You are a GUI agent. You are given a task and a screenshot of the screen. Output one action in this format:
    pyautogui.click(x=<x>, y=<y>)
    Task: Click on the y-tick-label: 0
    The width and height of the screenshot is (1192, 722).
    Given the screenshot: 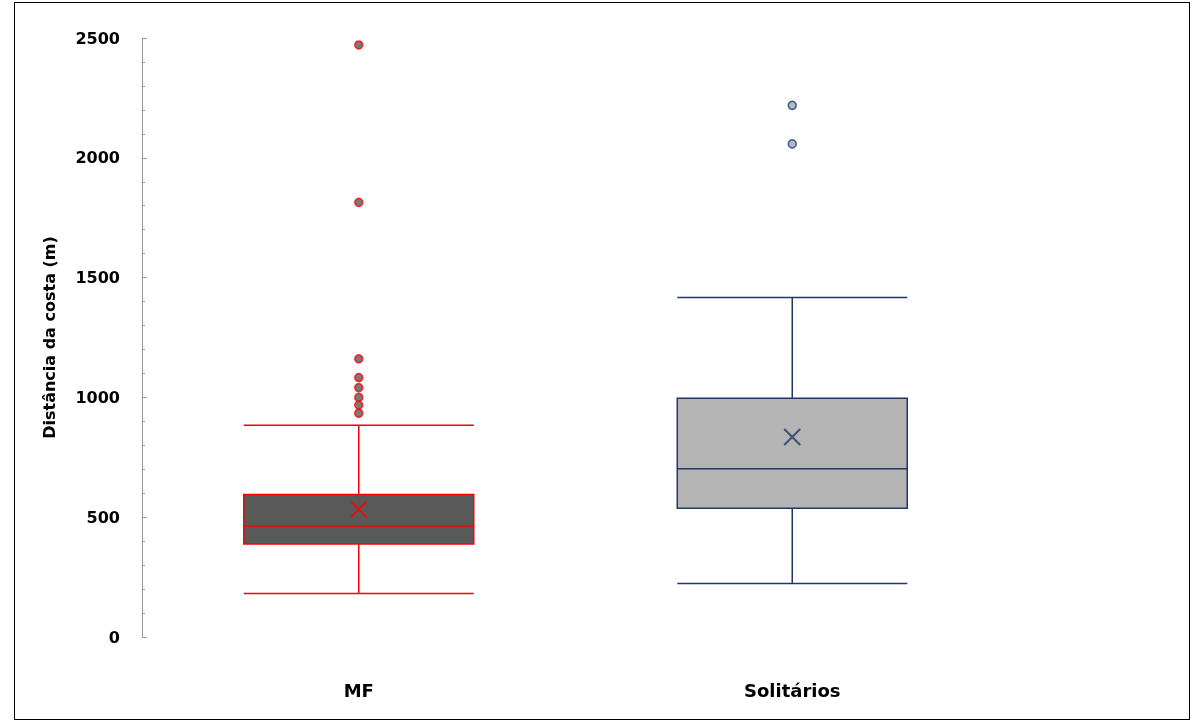 What is the action you would take?
    pyautogui.click(x=114, y=637)
    